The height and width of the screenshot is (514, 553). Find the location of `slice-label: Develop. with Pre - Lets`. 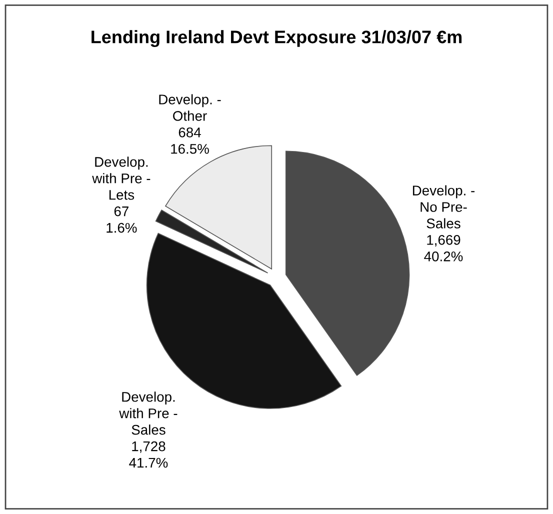

slice-label: Develop. with Pre - Lets is located at coordinates (121, 178).